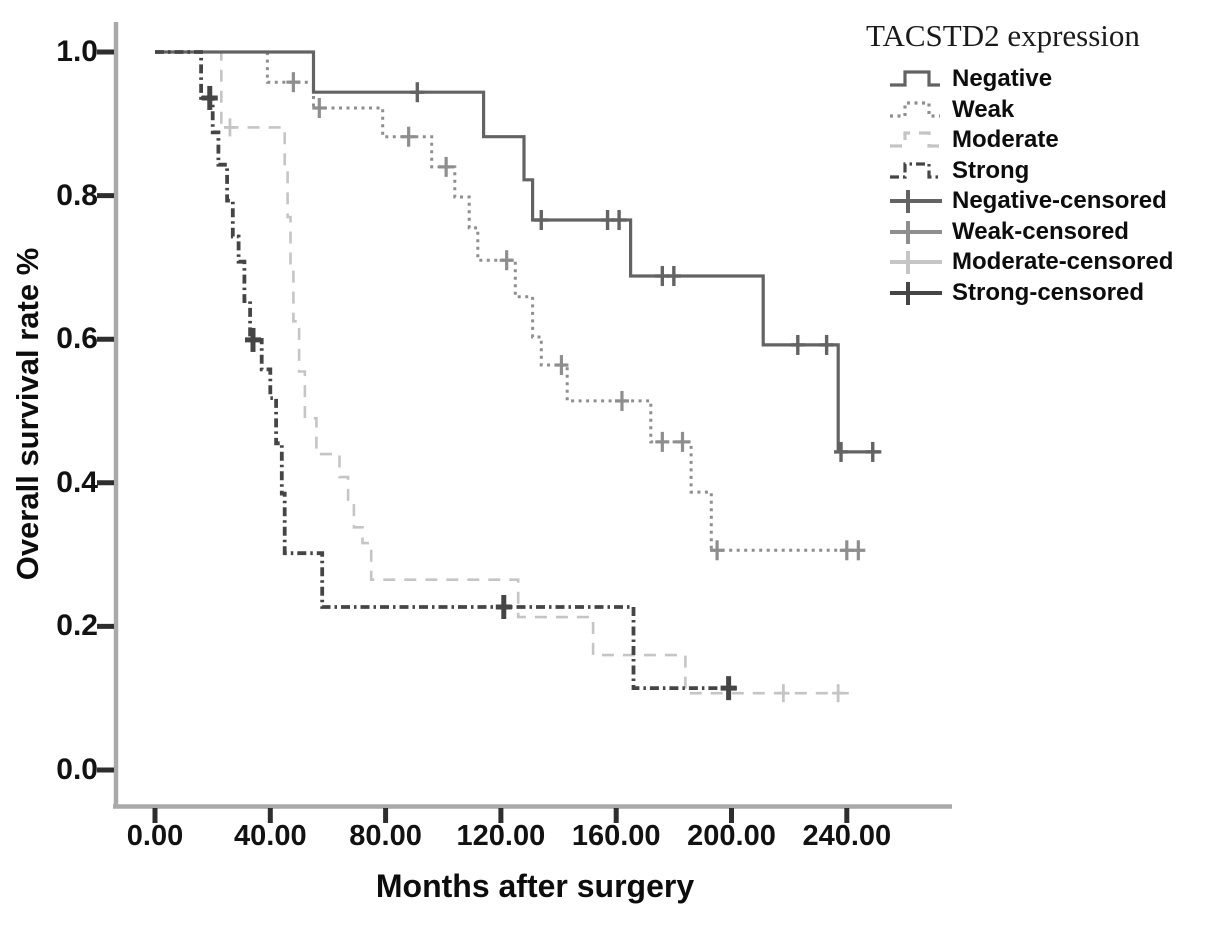  I want to click on legend-swatch-strong-line, so click(915, 170).